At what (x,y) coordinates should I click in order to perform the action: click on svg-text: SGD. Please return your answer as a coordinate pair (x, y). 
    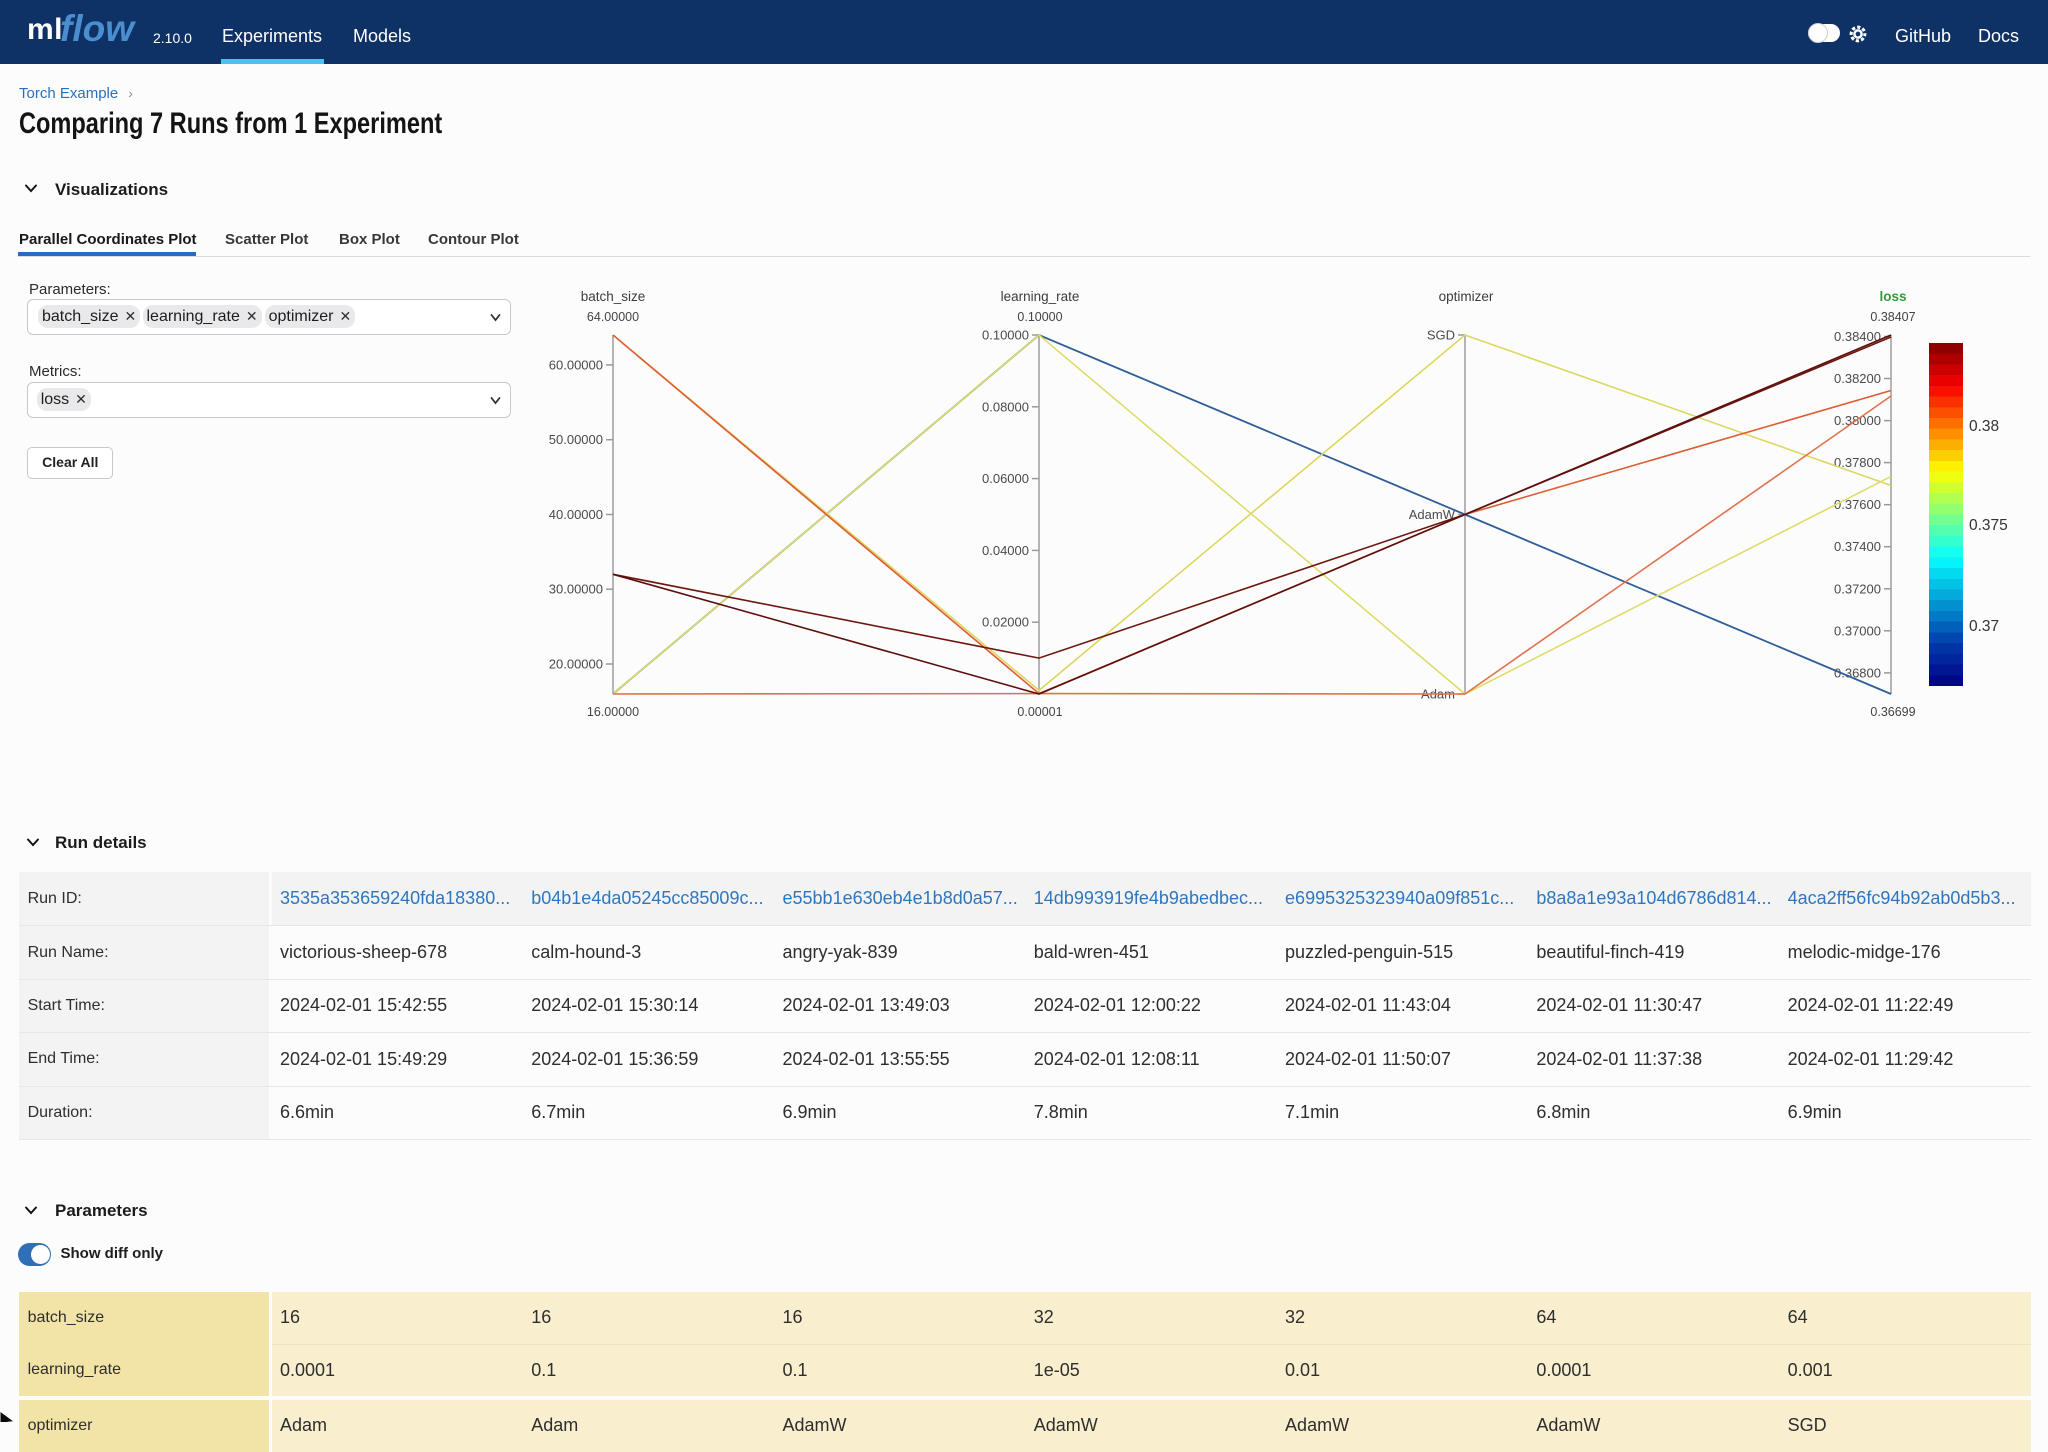
    Looking at the image, I should click on (1441, 335).